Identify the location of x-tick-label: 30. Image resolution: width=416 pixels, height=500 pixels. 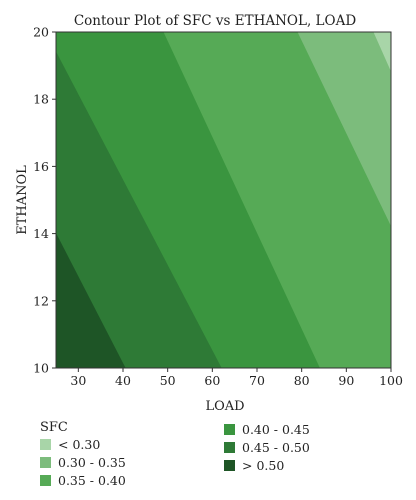
(78, 380).